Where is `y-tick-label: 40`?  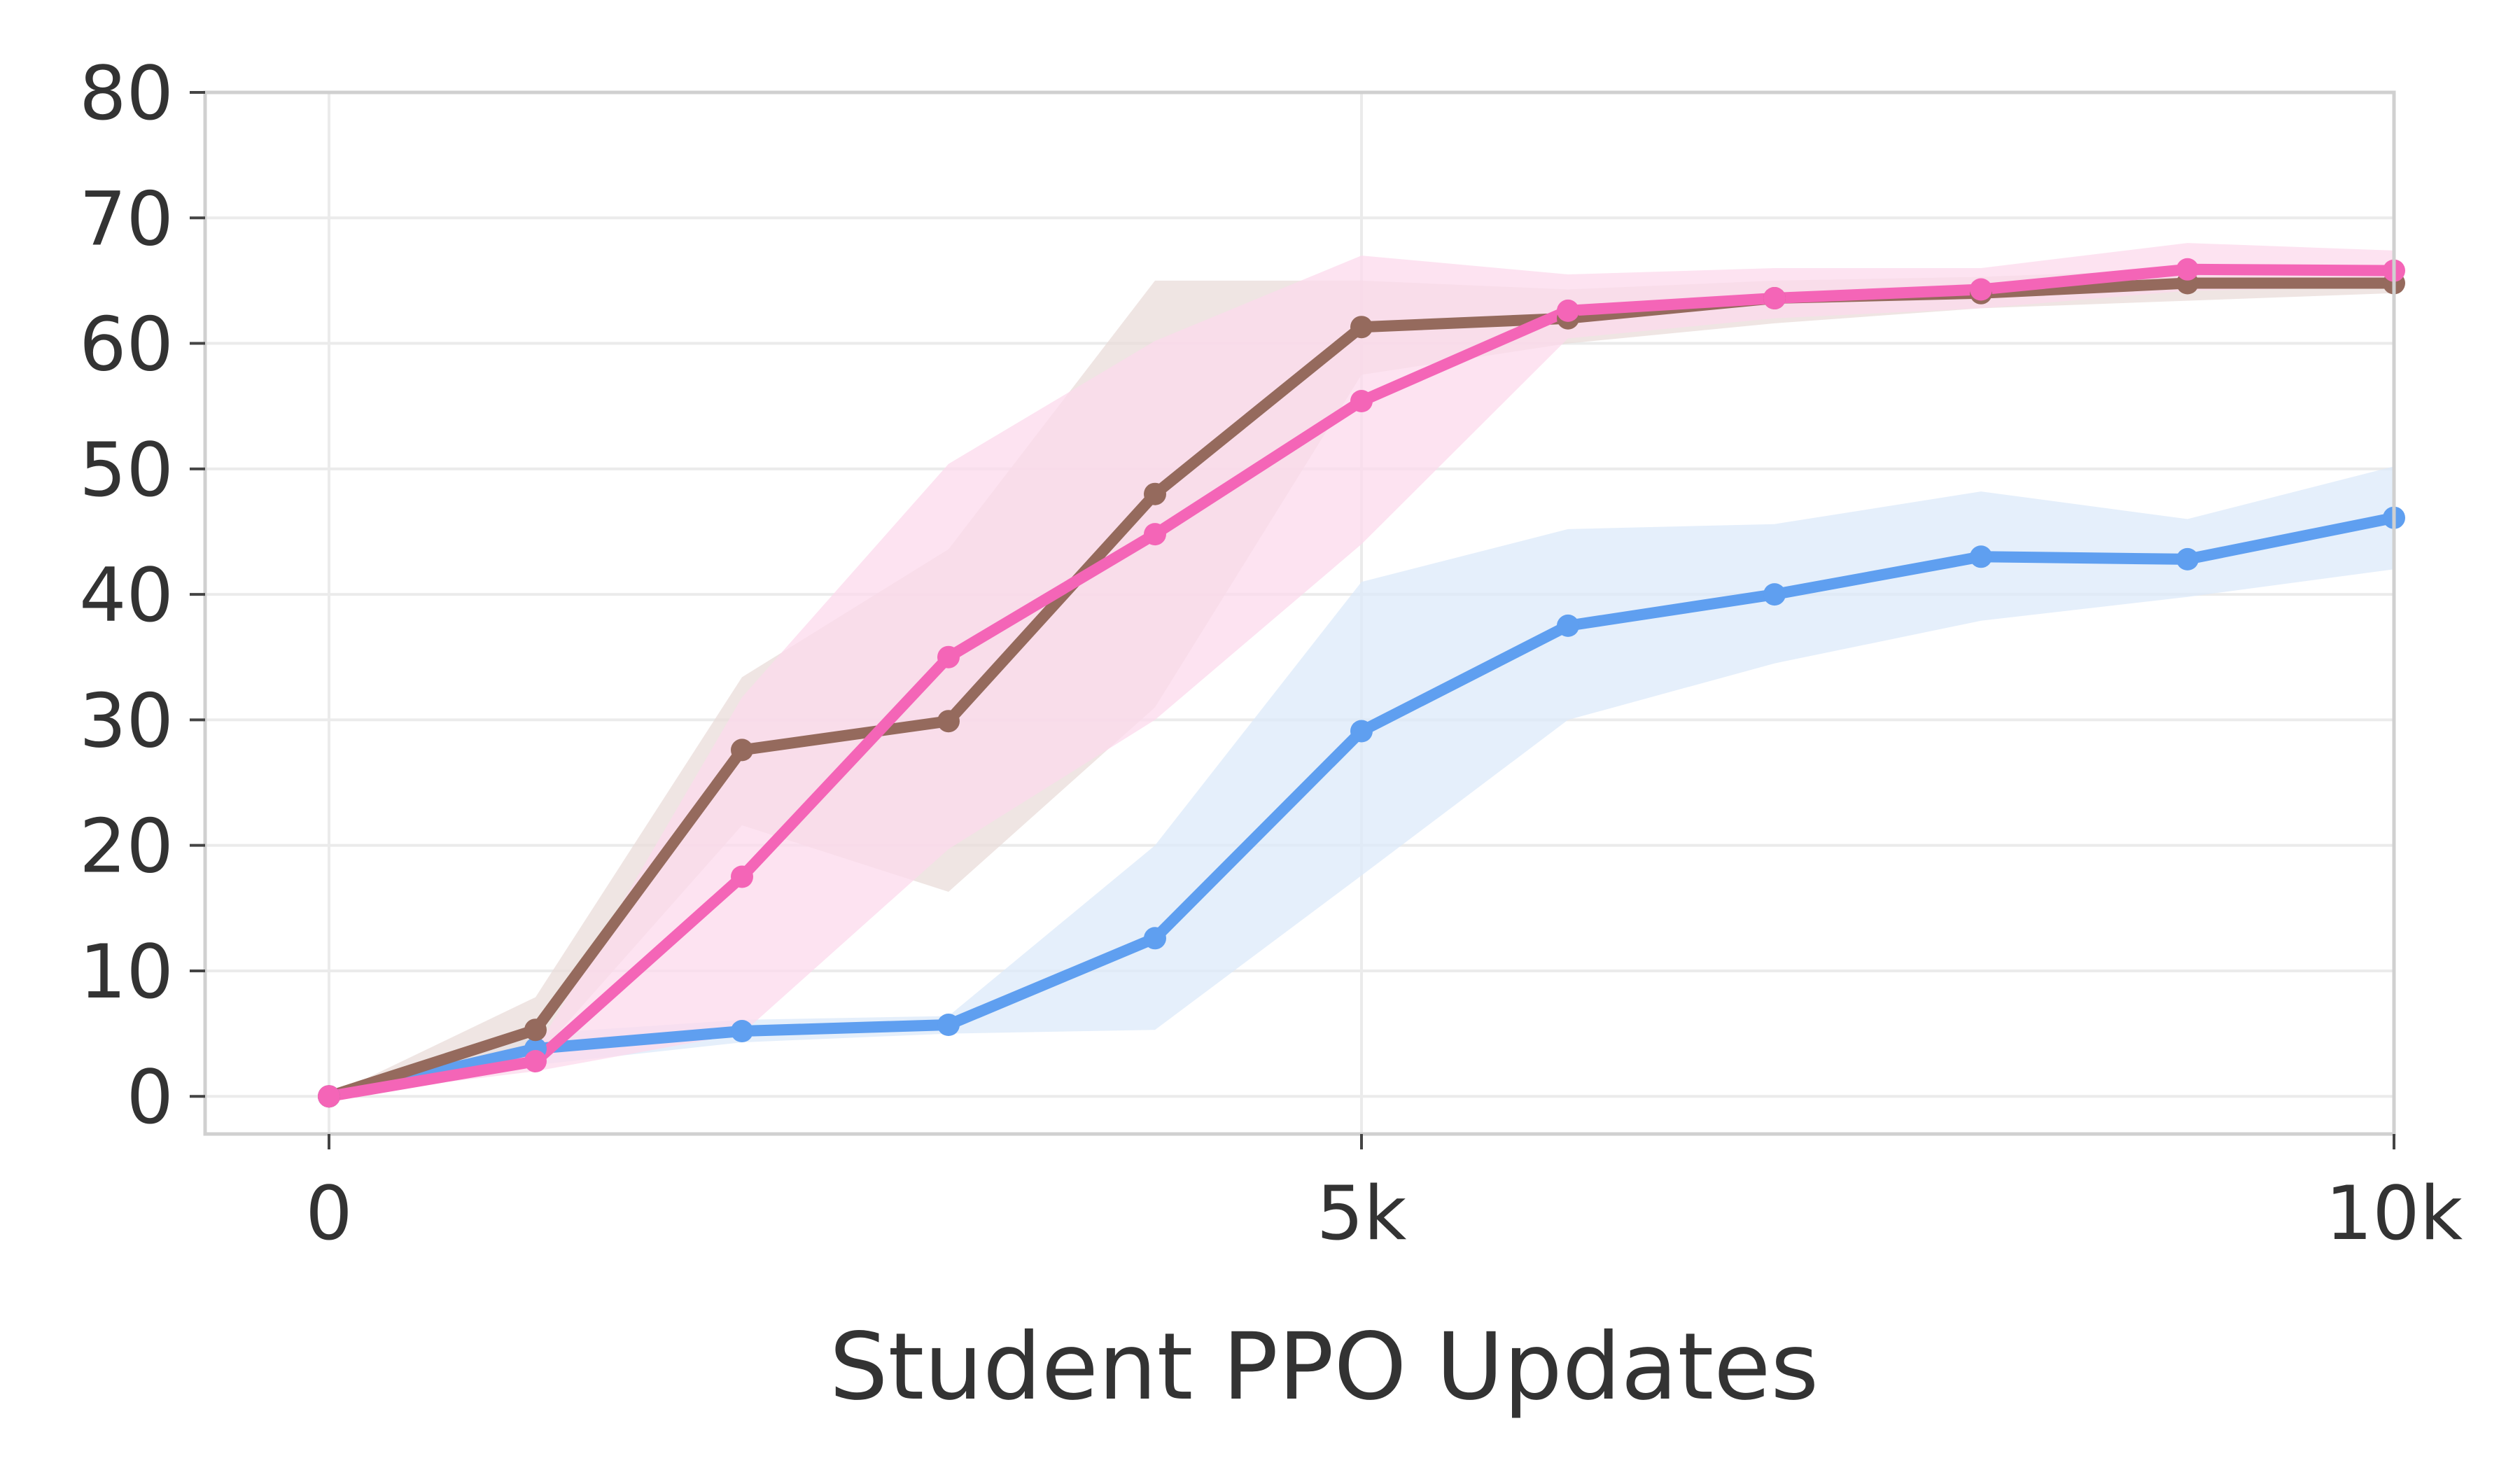
y-tick-label: 40 is located at coordinates (126, 595).